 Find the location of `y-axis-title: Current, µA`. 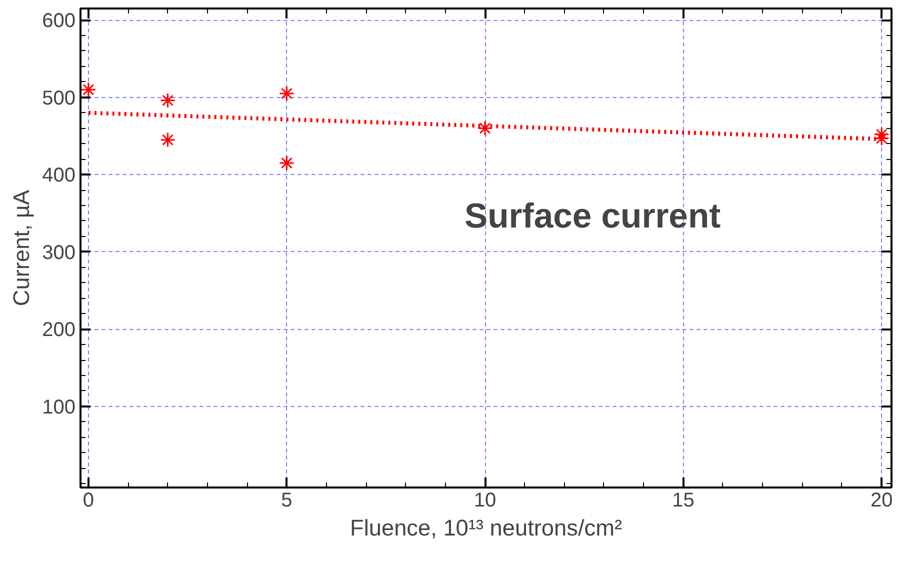

y-axis-title: Current, µA is located at coordinates (21, 247).